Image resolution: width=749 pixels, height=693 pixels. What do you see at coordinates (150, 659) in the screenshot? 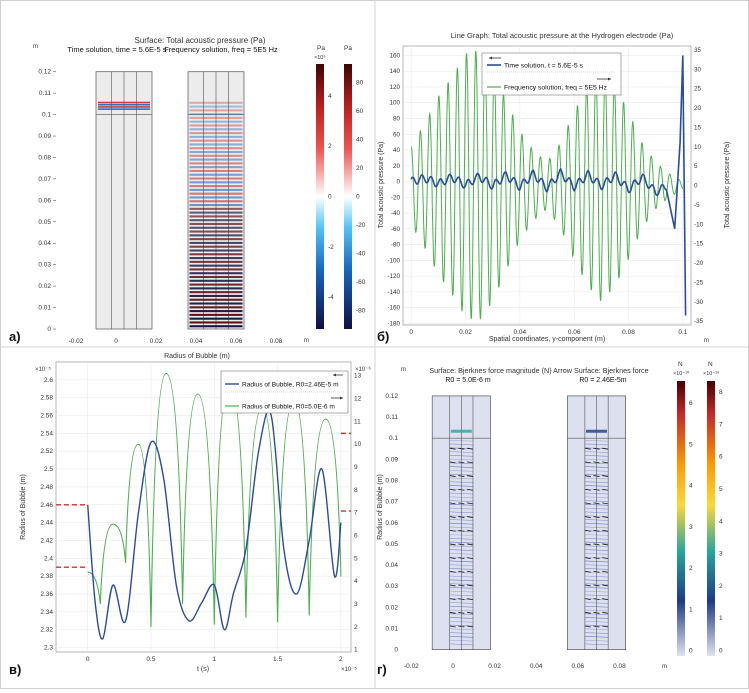
I see `x-tick-label: 0.5` at bounding box center [150, 659].